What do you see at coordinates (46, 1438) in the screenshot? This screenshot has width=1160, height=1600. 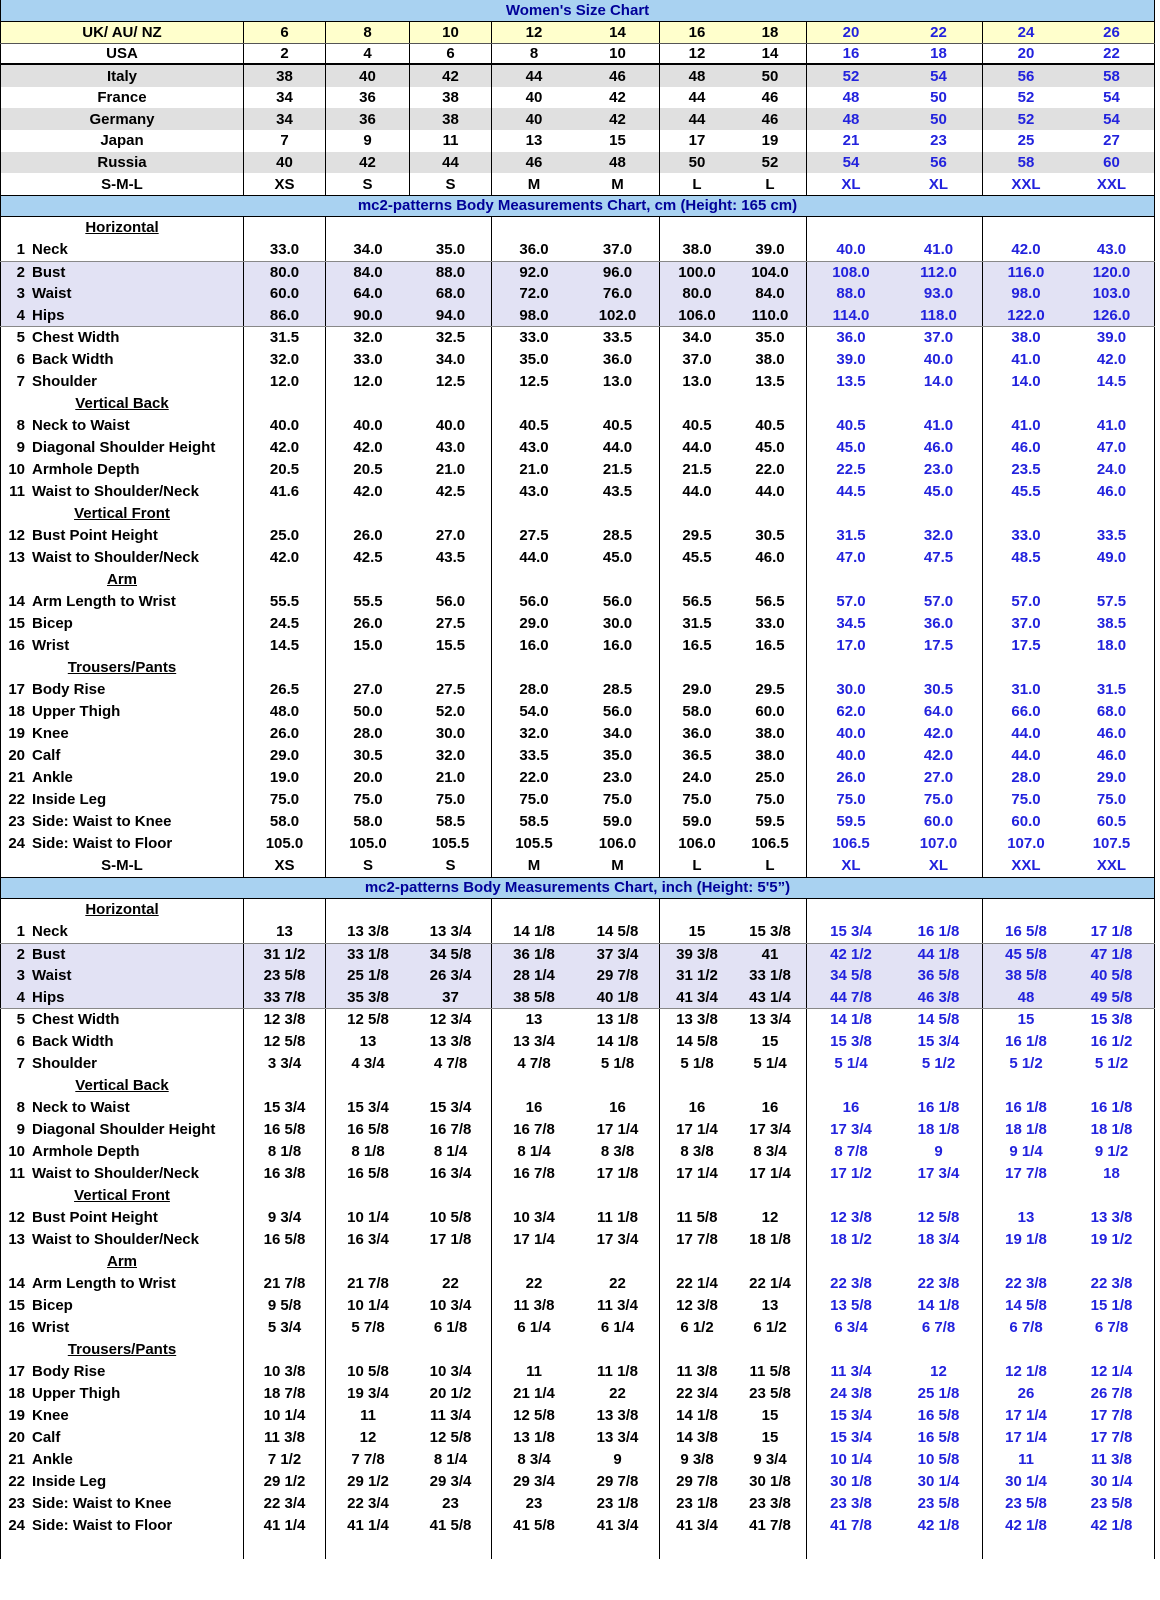 I see `row-label-text: Calf` at bounding box center [46, 1438].